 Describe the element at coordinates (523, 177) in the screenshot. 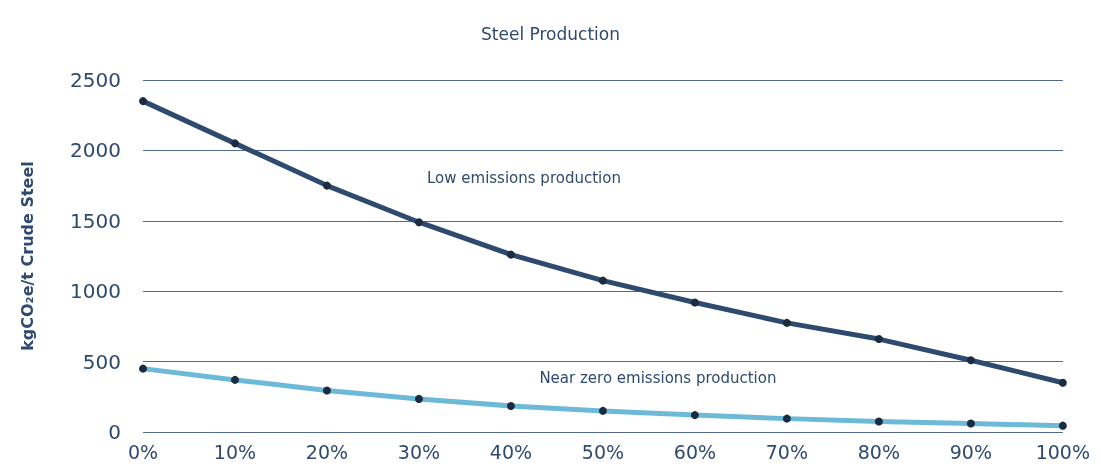

I see `text: Low emissions production` at that location.